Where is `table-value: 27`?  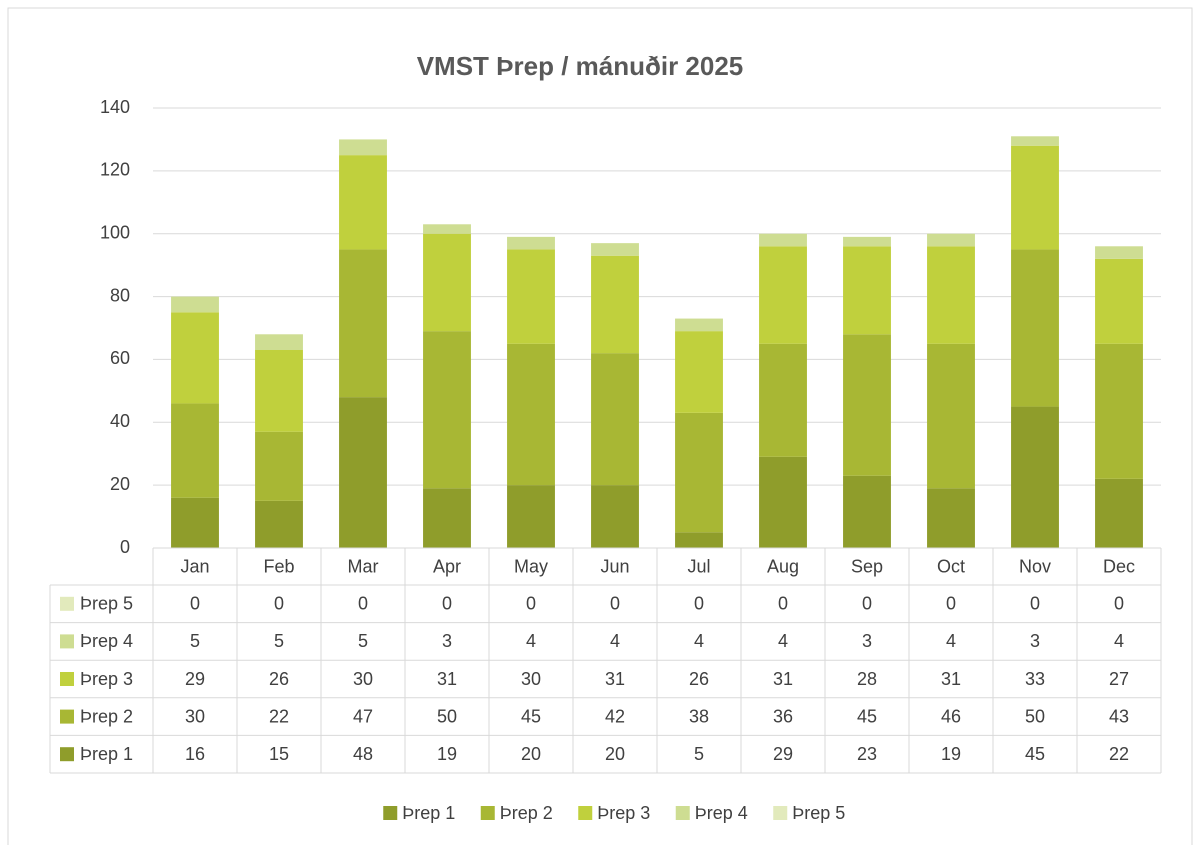
table-value: 27 is located at coordinates (1119, 679).